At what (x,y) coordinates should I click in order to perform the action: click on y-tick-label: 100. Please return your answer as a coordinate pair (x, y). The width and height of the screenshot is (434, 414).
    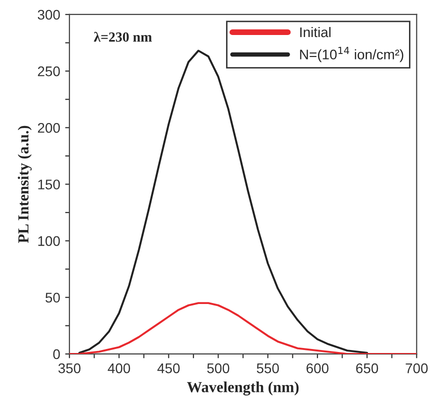
    Looking at the image, I should click on (49, 241).